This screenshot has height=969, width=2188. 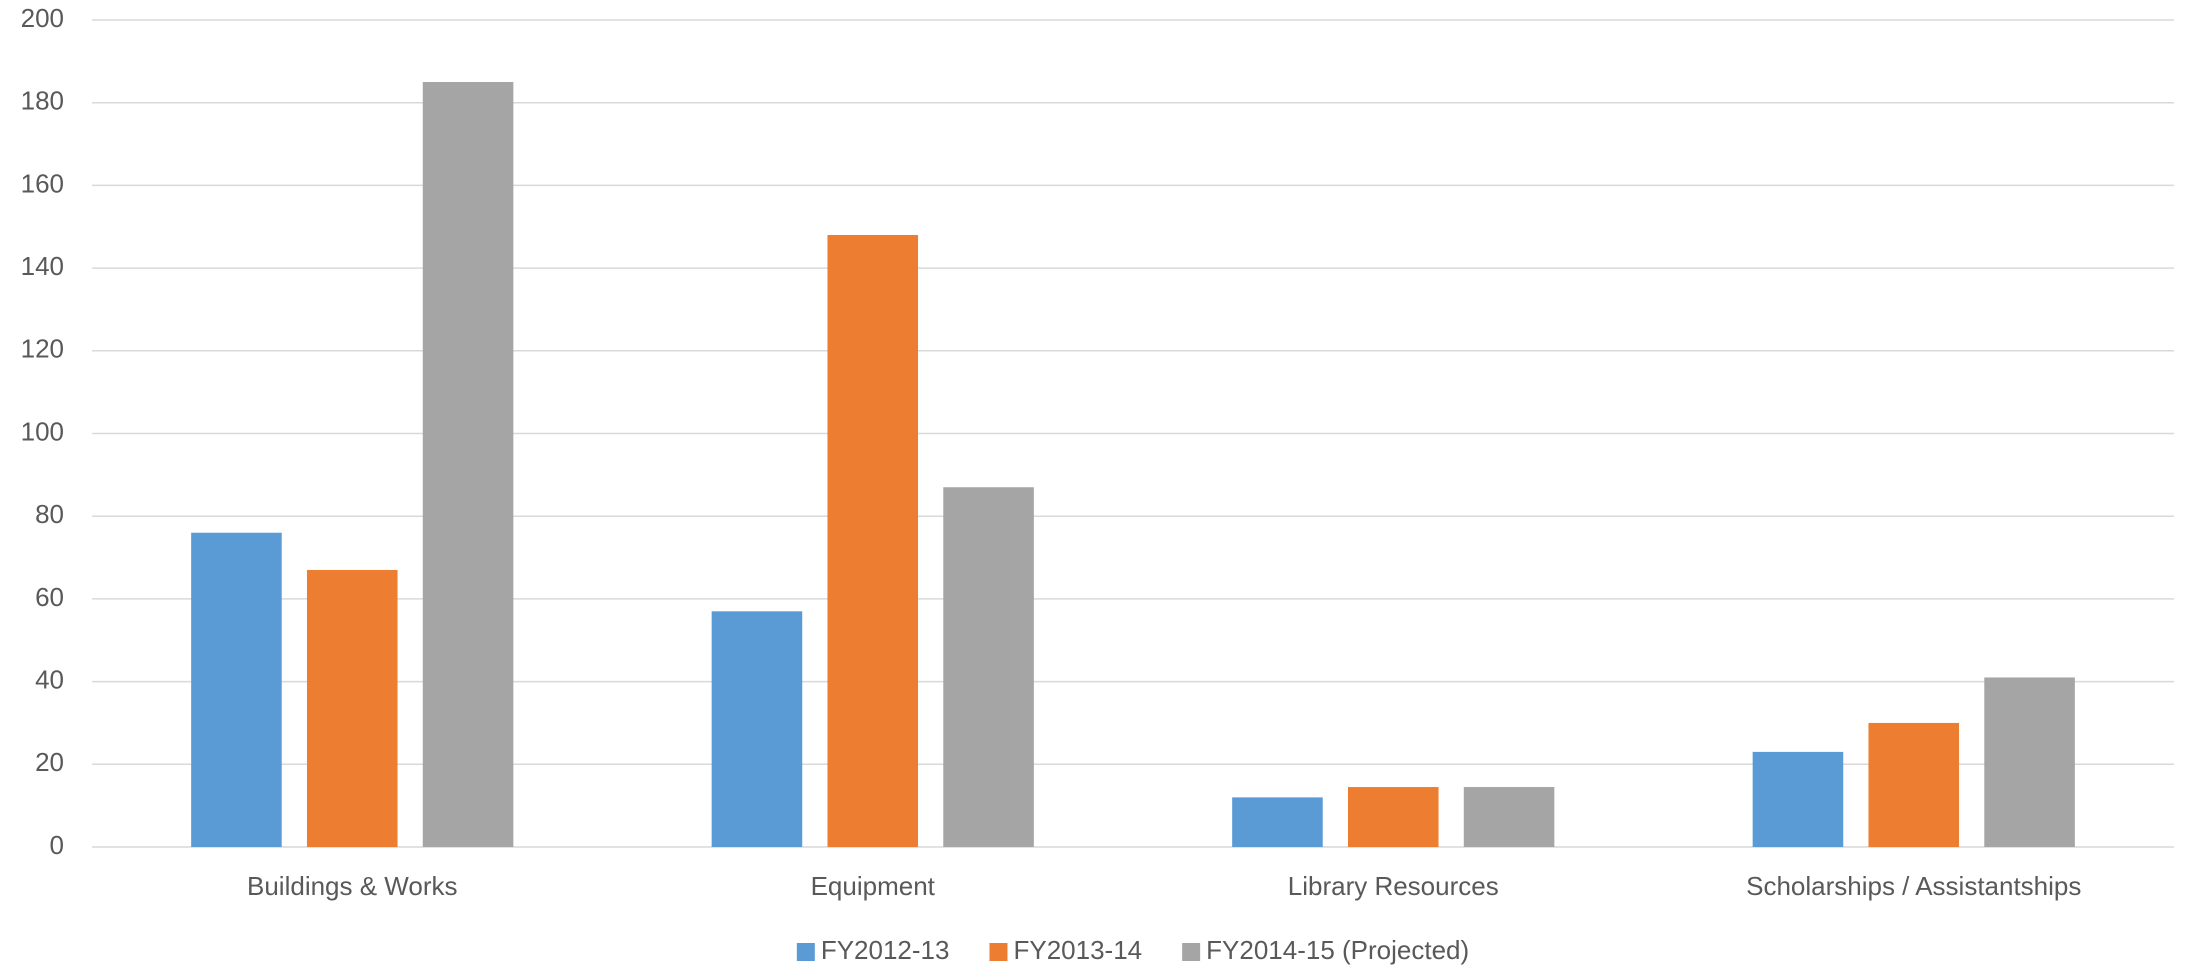 What do you see at coordinates (49, 762) in the screenshot?
I see `y-tick-label: 20` at bounding box center [49, 762].